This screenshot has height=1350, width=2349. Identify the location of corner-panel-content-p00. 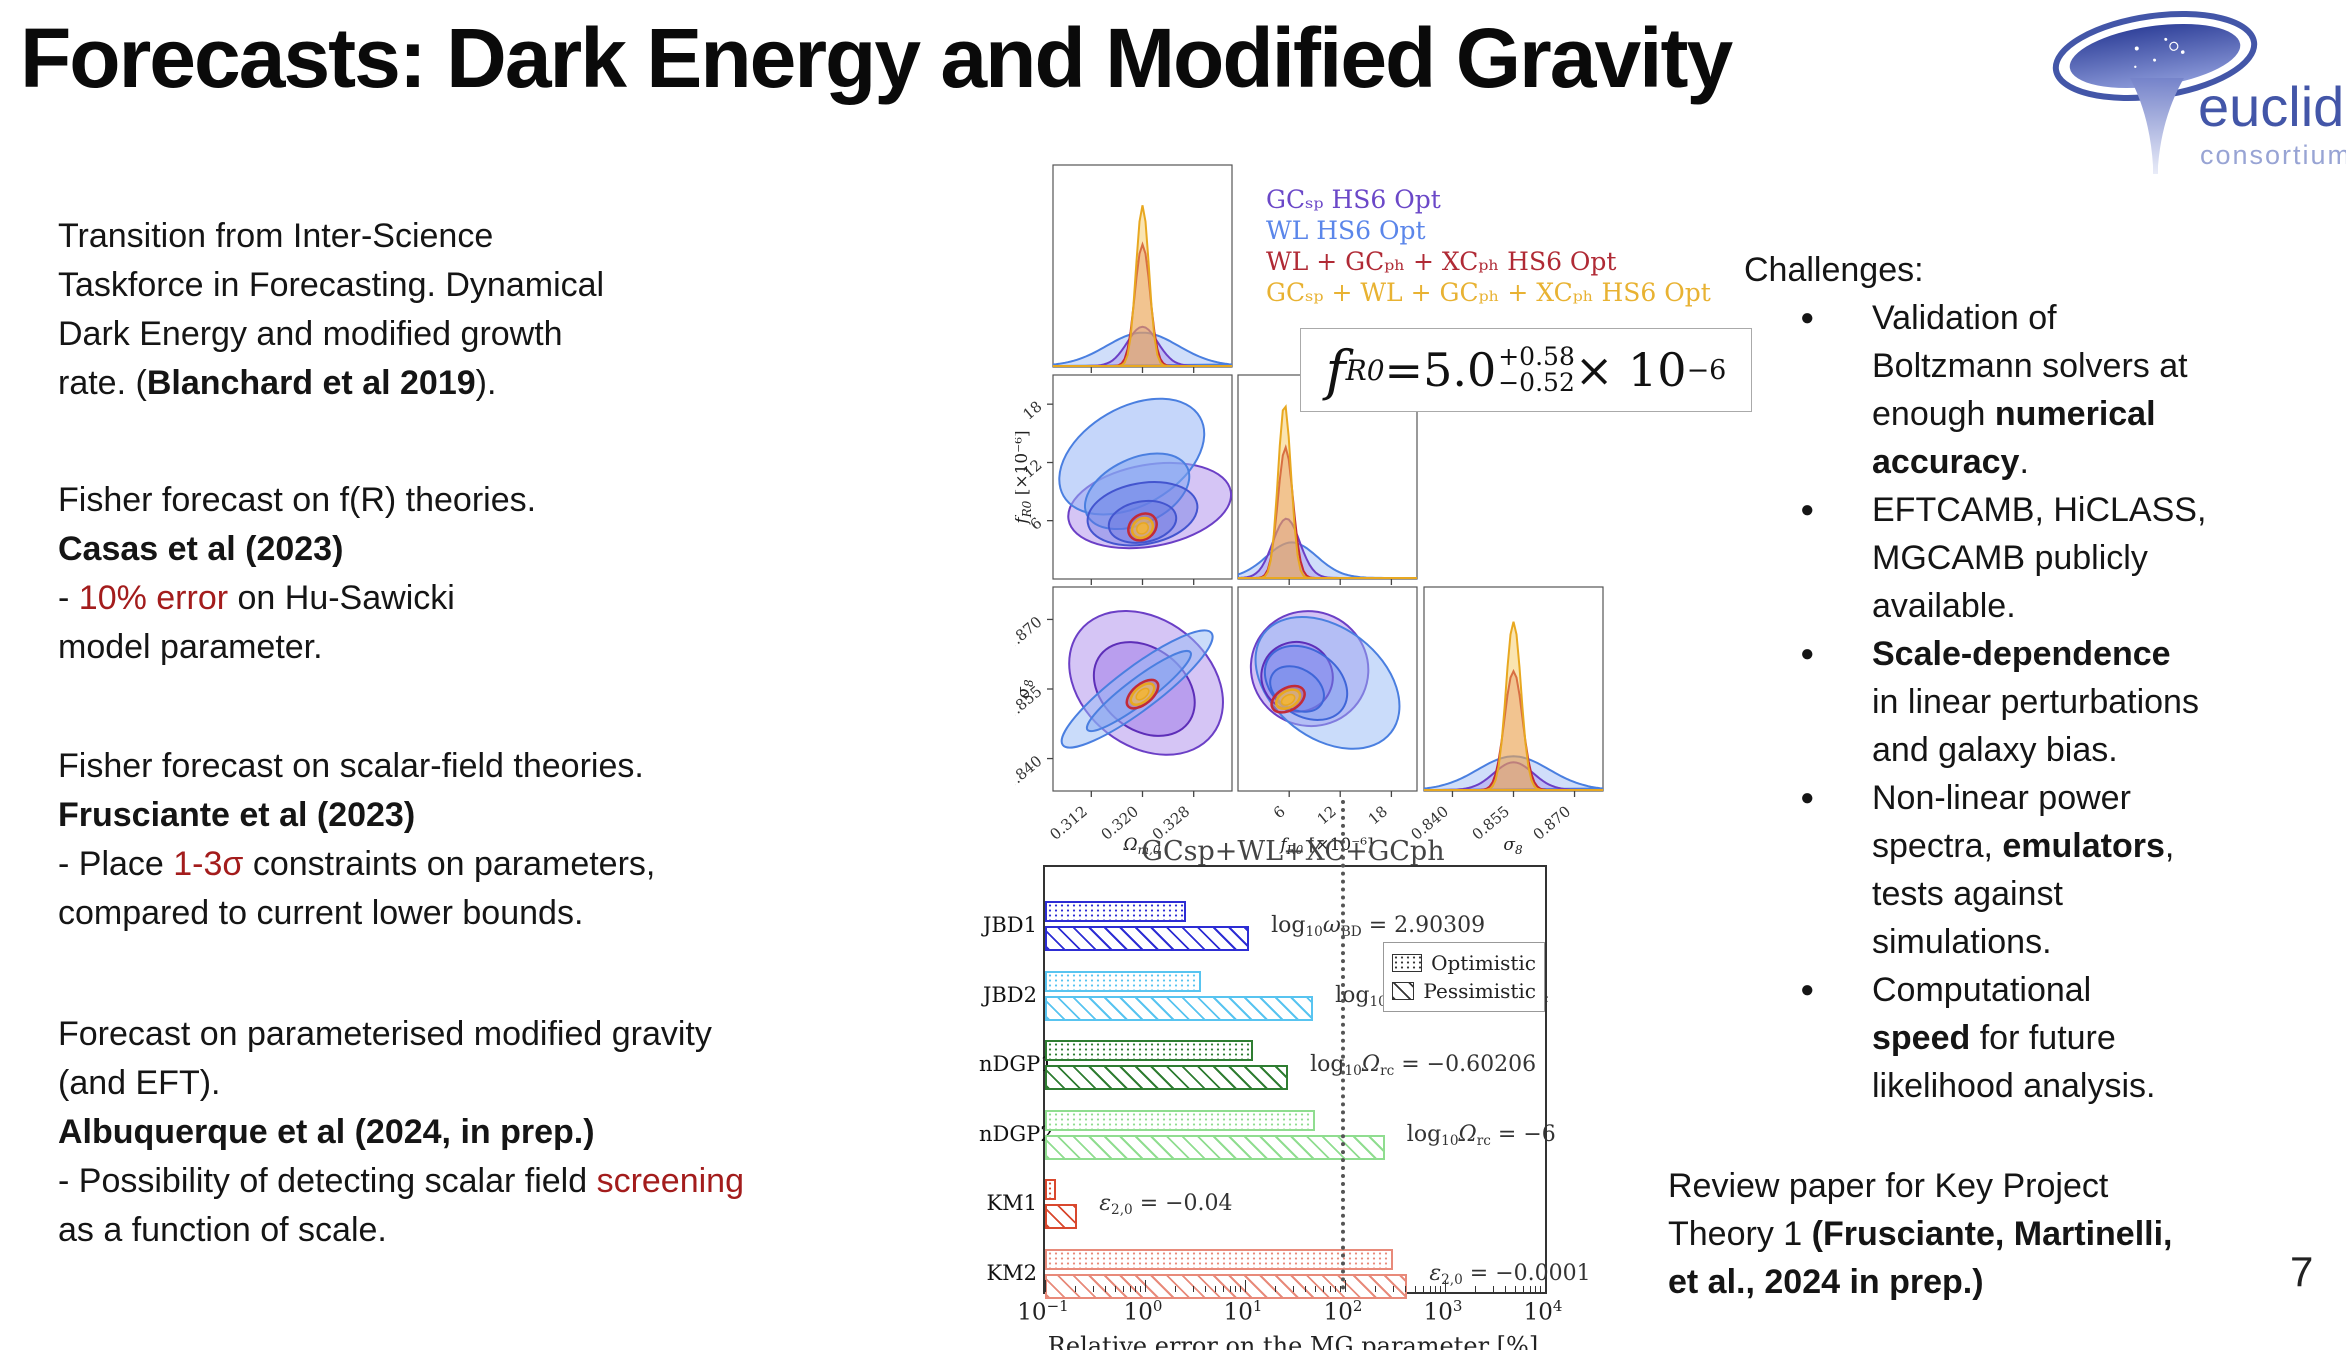
(1142, 286).